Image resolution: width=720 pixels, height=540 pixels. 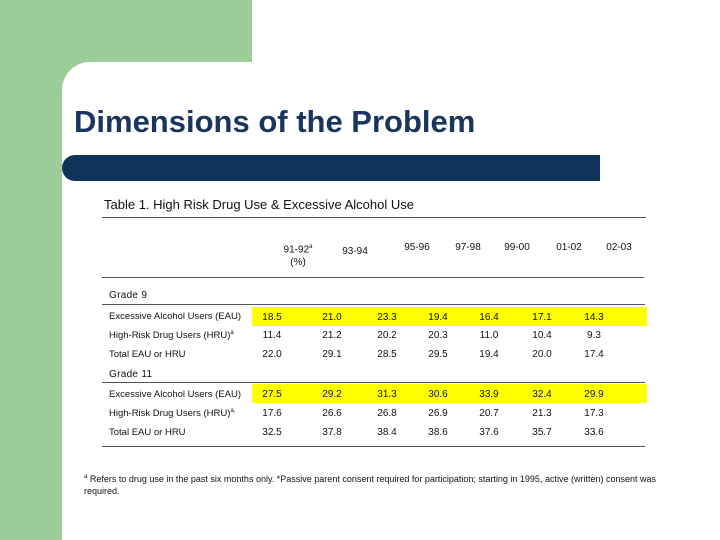 I want to click on header-bottom-rule, so click(x=373, y=277).